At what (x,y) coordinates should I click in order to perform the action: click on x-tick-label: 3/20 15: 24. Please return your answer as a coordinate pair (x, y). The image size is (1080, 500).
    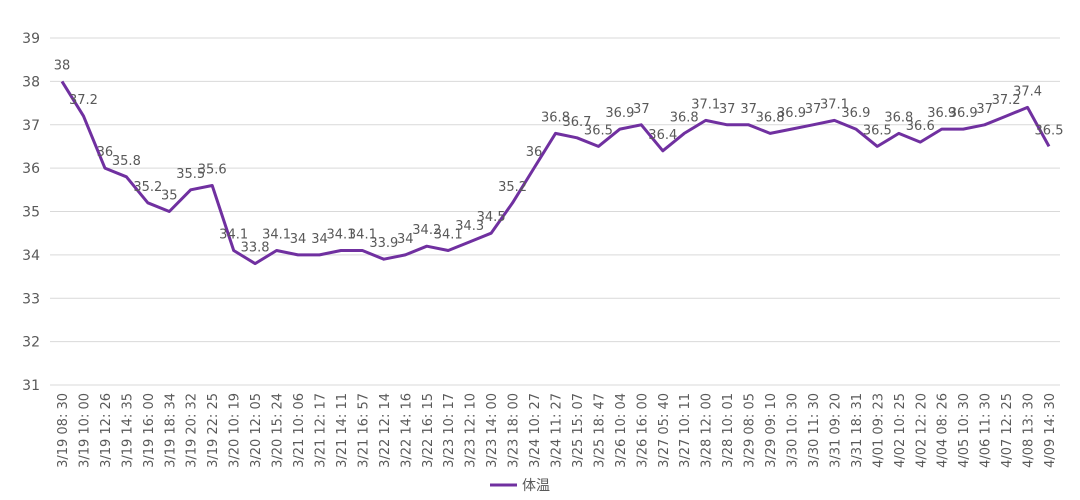
    Looking at the image, I should click on (278, 430).